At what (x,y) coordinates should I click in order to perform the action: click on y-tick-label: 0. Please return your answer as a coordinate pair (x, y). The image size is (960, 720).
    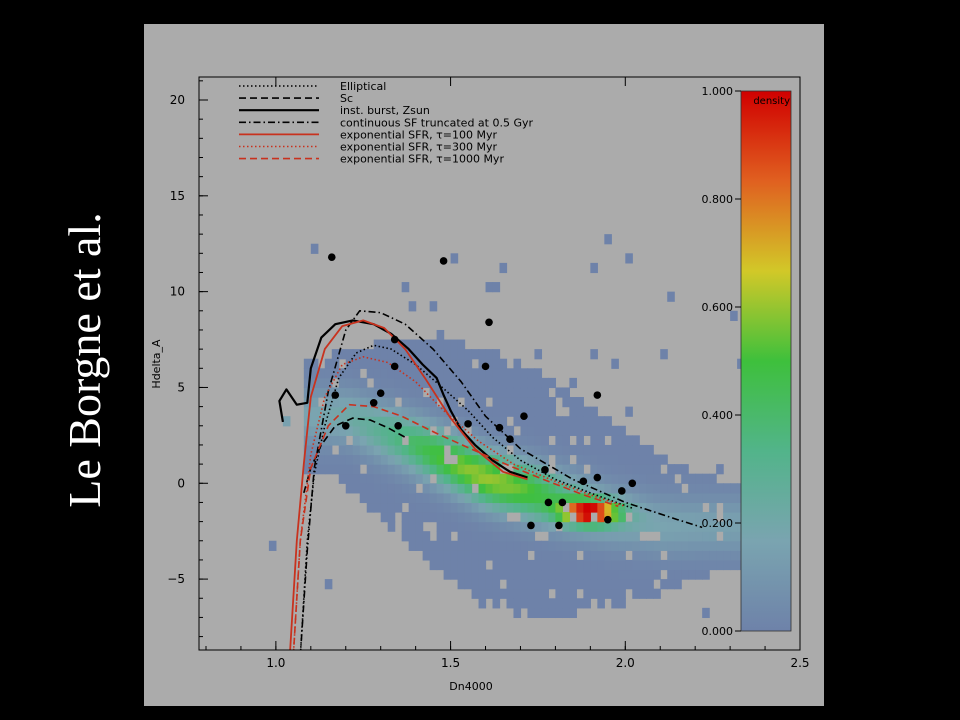
    Looking at the image, I should click on (181, 483).